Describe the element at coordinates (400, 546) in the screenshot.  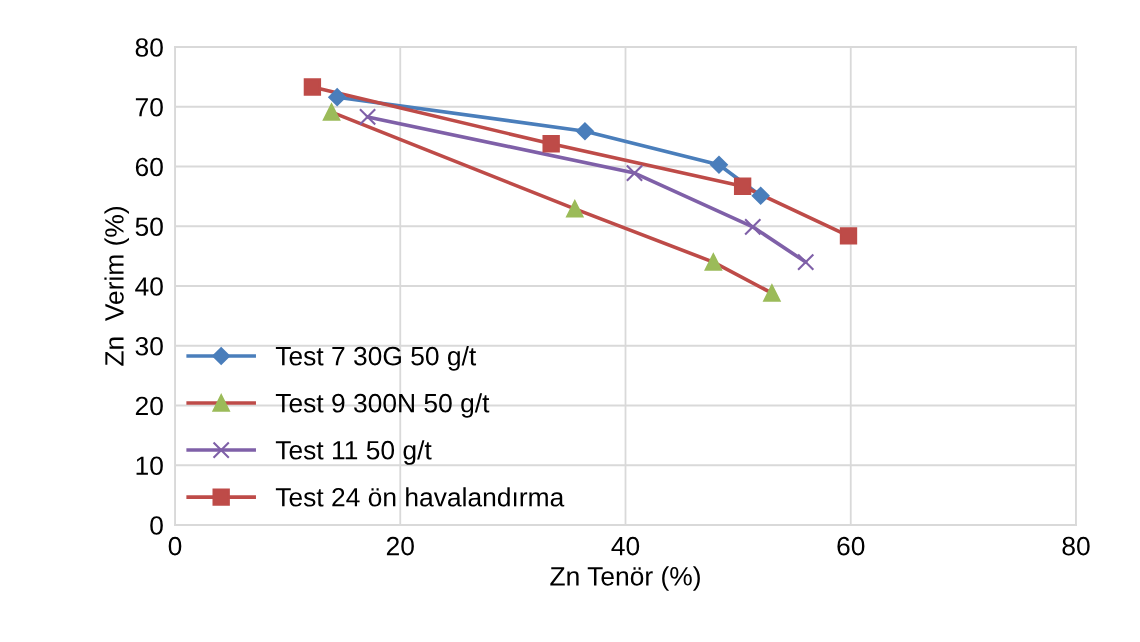
I see `x-tick-label: 20` at that location.